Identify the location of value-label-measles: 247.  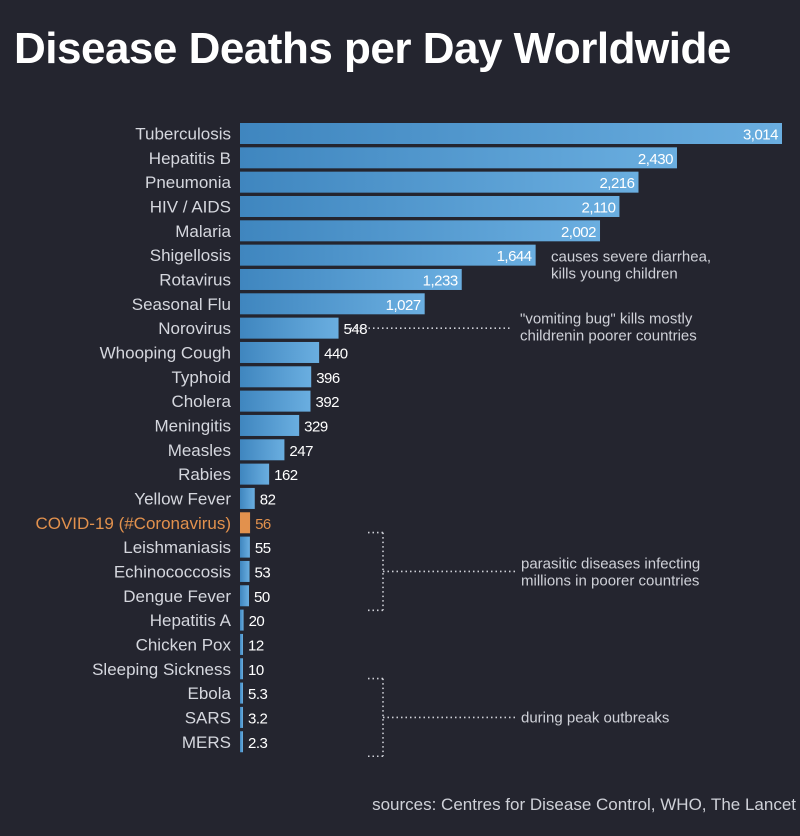
(301, 451).